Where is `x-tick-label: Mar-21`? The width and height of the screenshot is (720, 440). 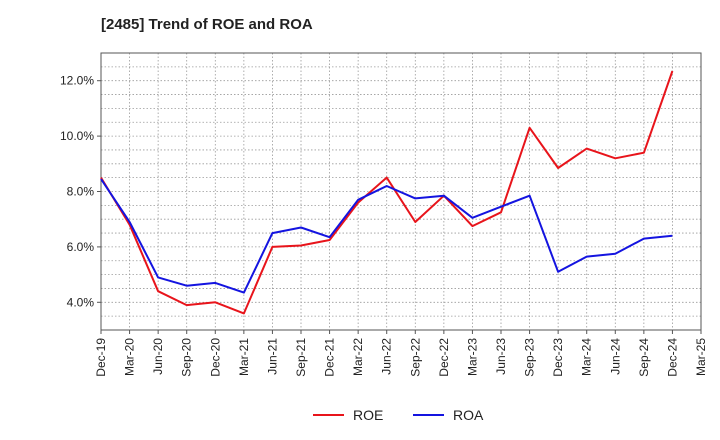 x-tick-label: Mar-21 is located at coordinates (244, 357).